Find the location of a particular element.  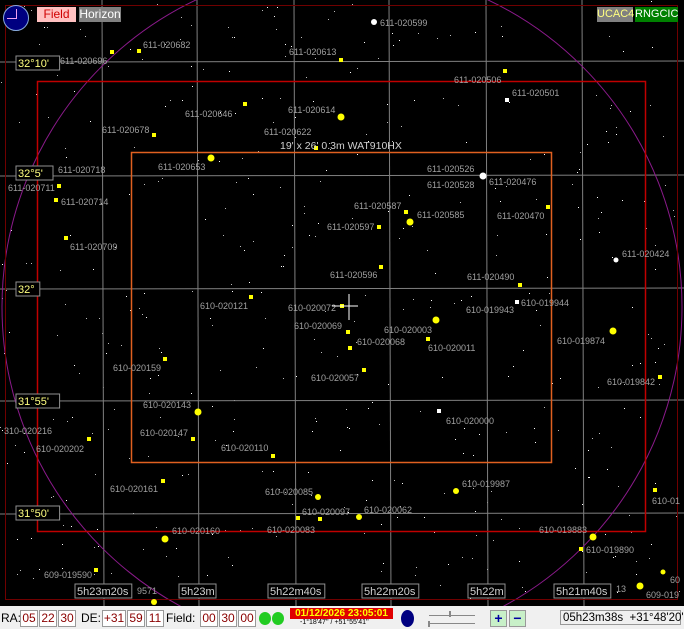

star-label: 610-020161 is located at coordinates (134, 489).